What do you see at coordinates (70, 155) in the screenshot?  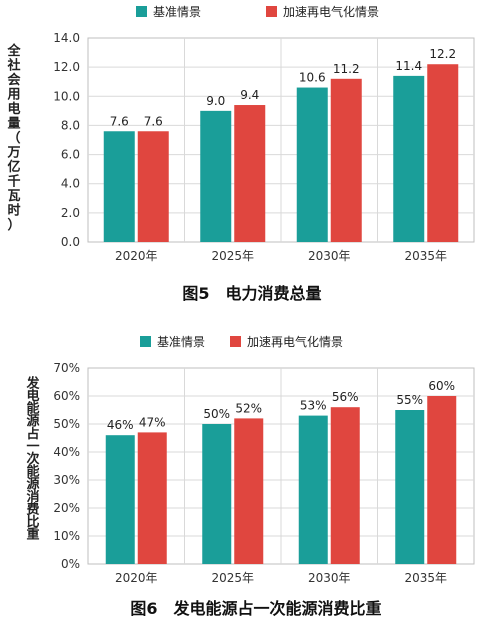 I see `y-tick-label: 6.0` at bounding box center [70, 155].